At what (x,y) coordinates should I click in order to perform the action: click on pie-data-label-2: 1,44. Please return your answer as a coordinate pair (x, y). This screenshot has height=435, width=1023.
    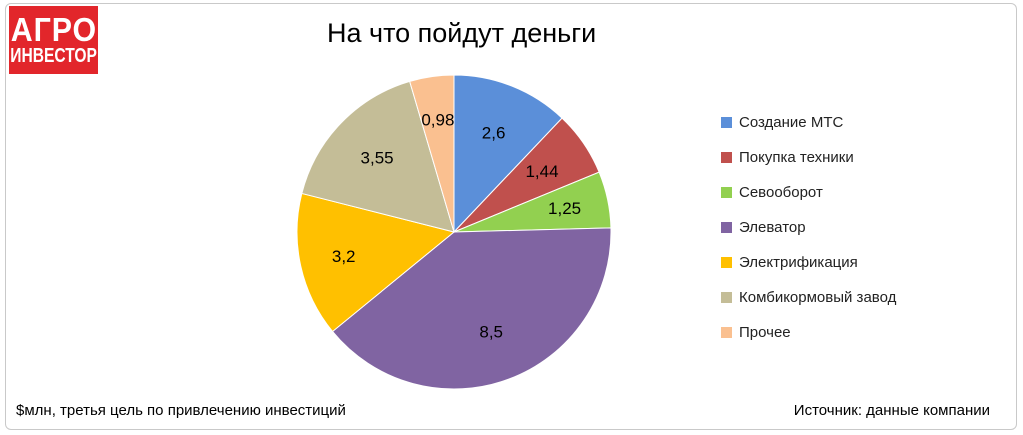
    Looking at the image, I should click on (541, 171).